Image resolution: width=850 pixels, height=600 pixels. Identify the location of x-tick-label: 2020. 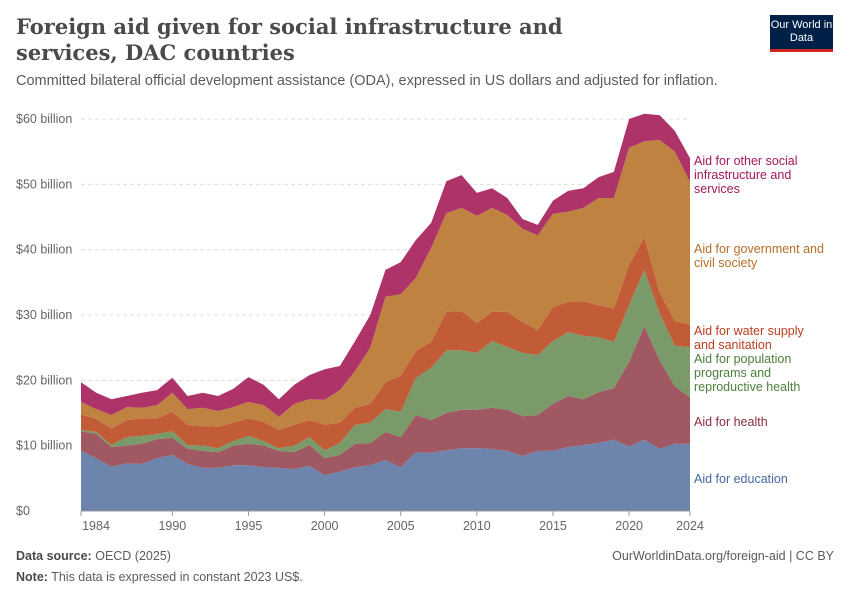
(629, 526).